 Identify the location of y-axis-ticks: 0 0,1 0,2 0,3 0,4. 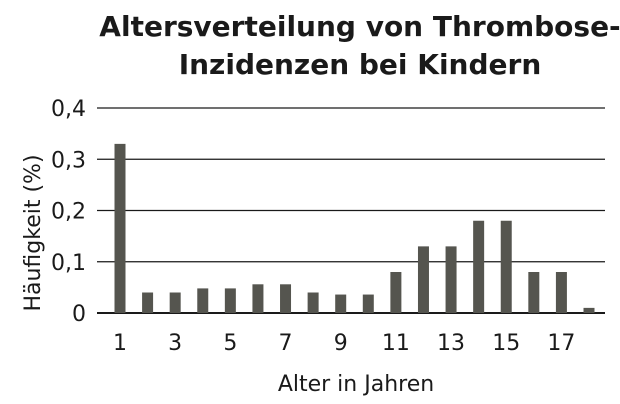
(68, 212).